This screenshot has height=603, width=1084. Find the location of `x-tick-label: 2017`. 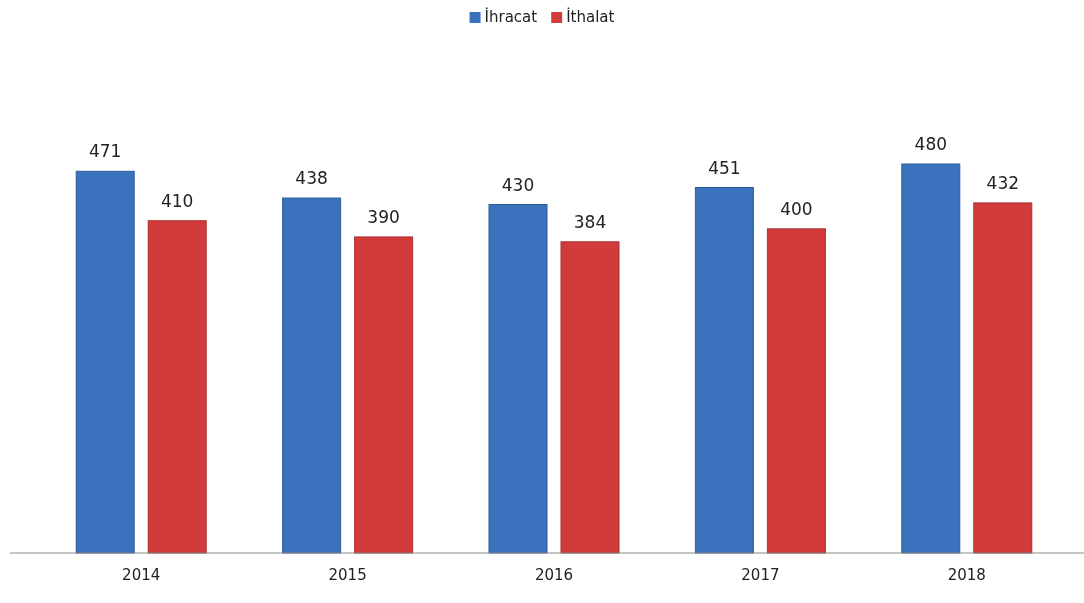

x-tick-label: 2017 is located at coordinates (760, 575).